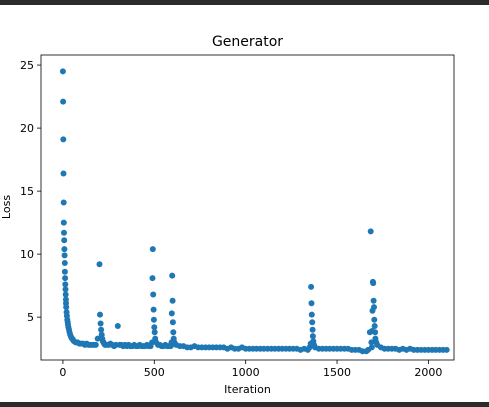  I want to click on y-tick-label: 5, so click(30, 317).